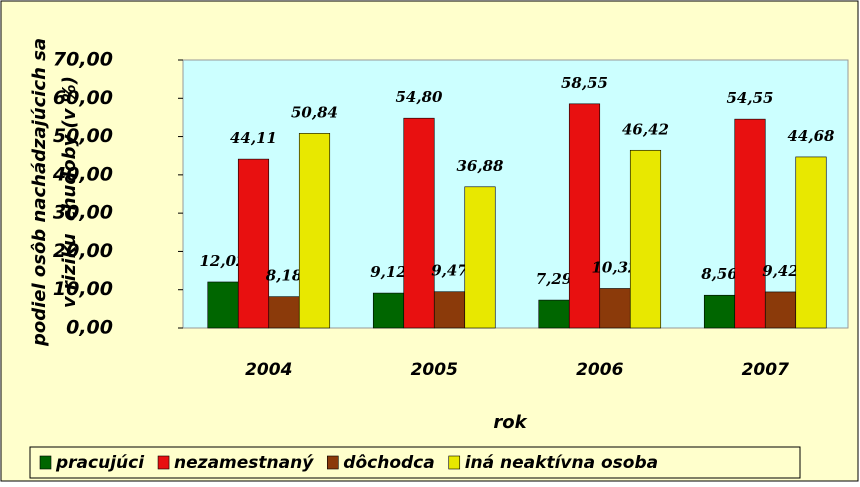 The width and height of the screenshot is (860, 487). What do you see at coordinates (83, 213) in the screenshot?
I see `y-tick-label: 30,00` at bounding box center [83, 213].